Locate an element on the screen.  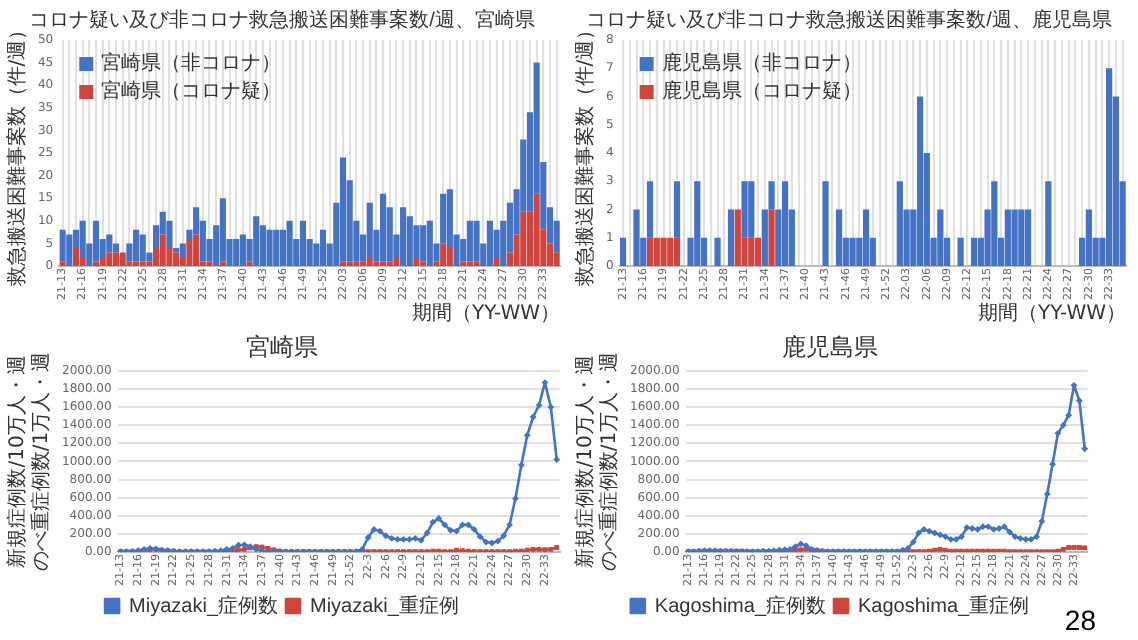
chart-title: 宮崎県 is located at coordinates (282, 347).